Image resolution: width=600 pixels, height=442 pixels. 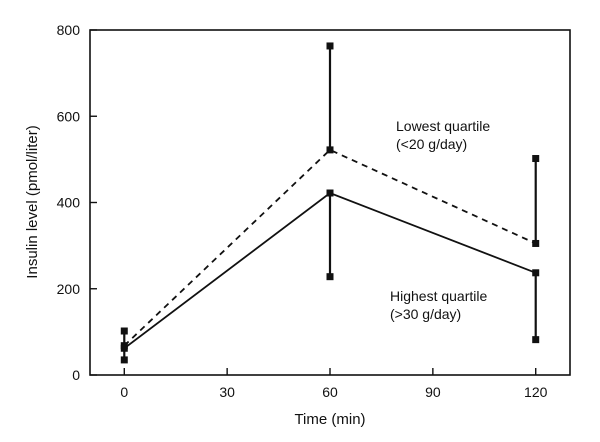 I want to click on x-tick-label-0: 0, so click(x=124, y=392).